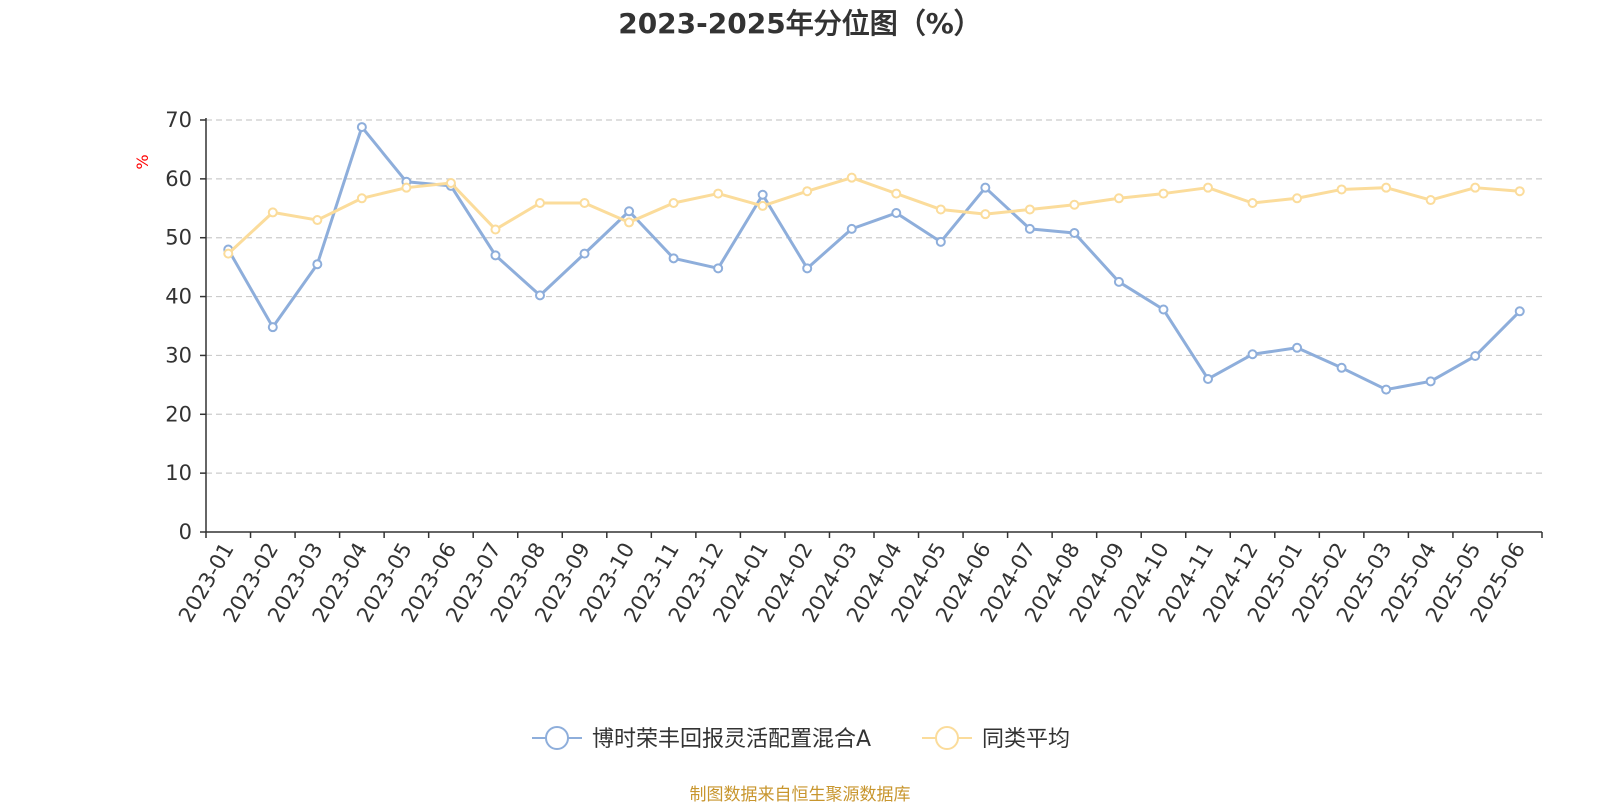  I want to click on legend-item: 博时荣丰回报灵活配置混合A, so click(701, 739).